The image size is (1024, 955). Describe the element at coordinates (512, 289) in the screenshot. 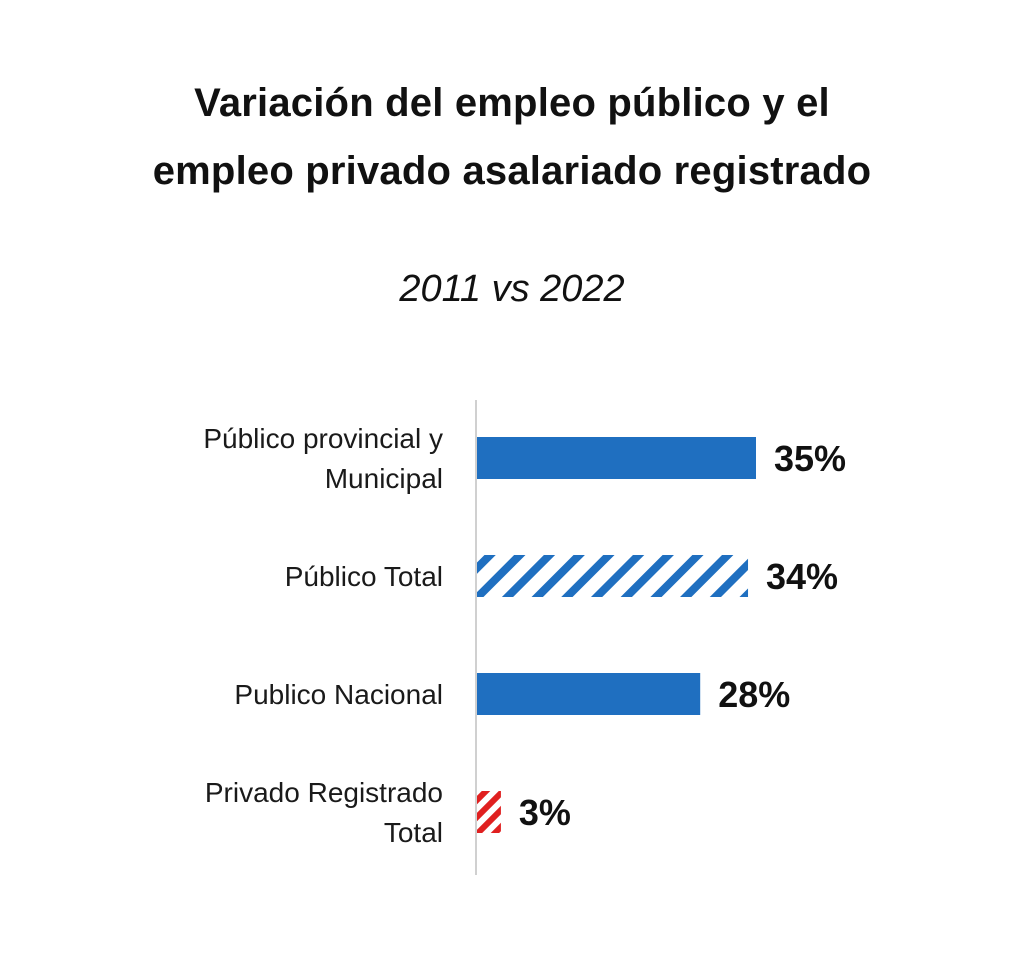

I see `chart-subtitle: 2011 vs 2022` at that location.